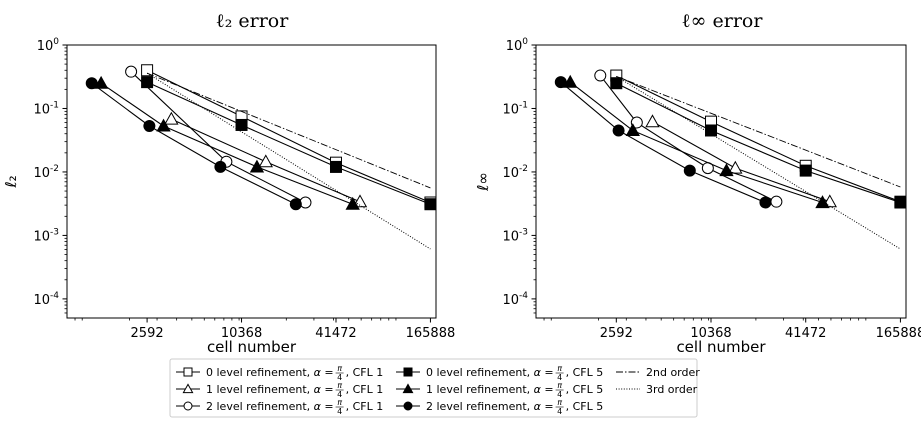 The width and height of the screenshot is (921, 422). Describe the element at coordinates (523, 105) in the screenshot. I see `y-tick-exponent: -1` at that location.